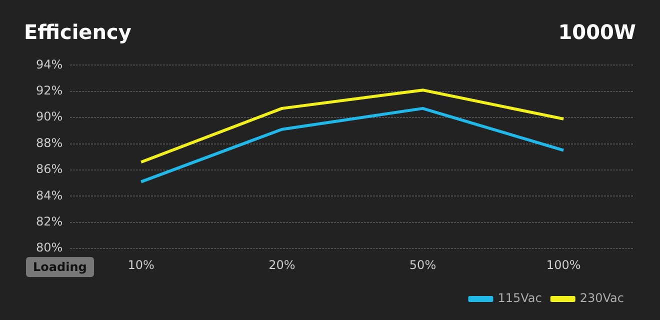 The height and width of the screenshot is (320, 660). I want to click on y-tick-label: 86%, so click(49, 169).